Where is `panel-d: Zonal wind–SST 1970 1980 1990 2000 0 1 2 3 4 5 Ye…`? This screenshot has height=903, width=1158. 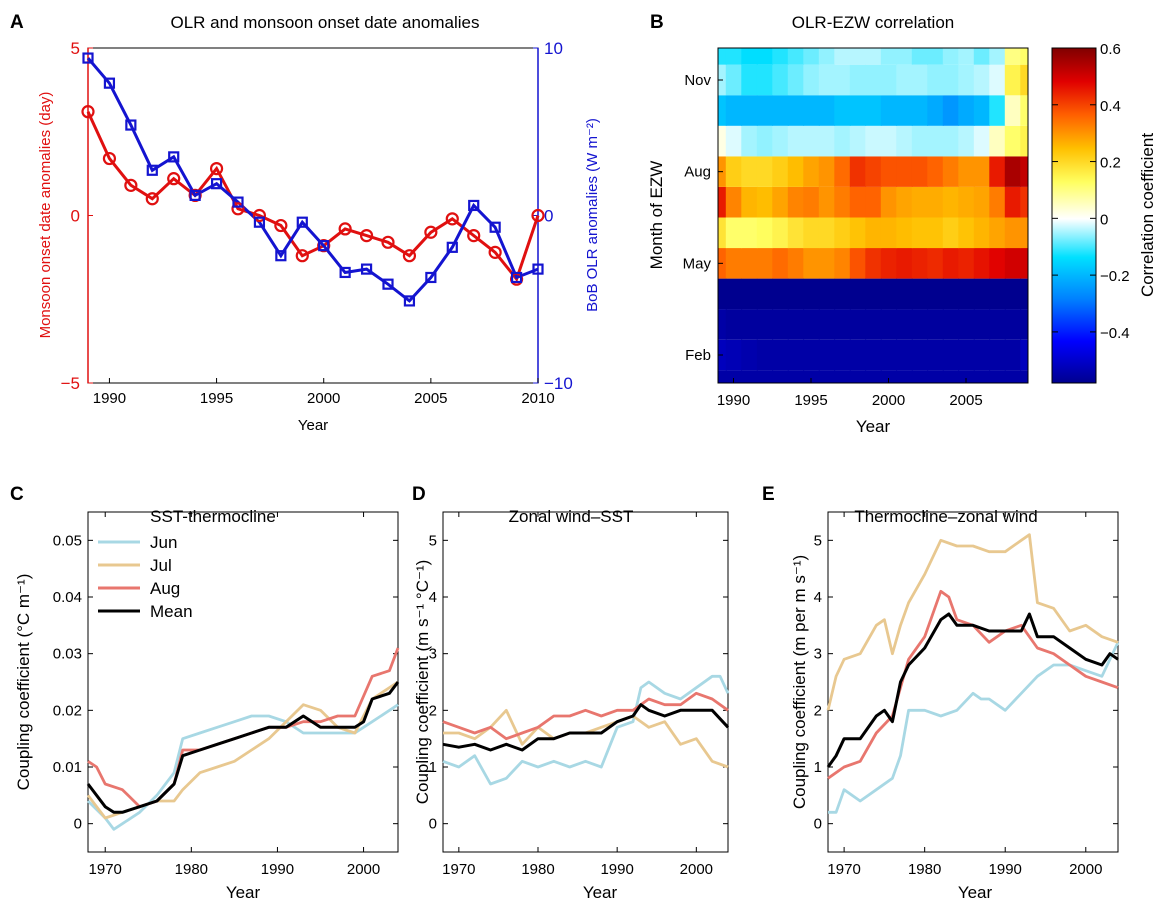 panel-d: Zonal wind–SST 1970 1980 1990 2000 0 1 2 3 4 5 Ye… is located at coordinates (571, 704).